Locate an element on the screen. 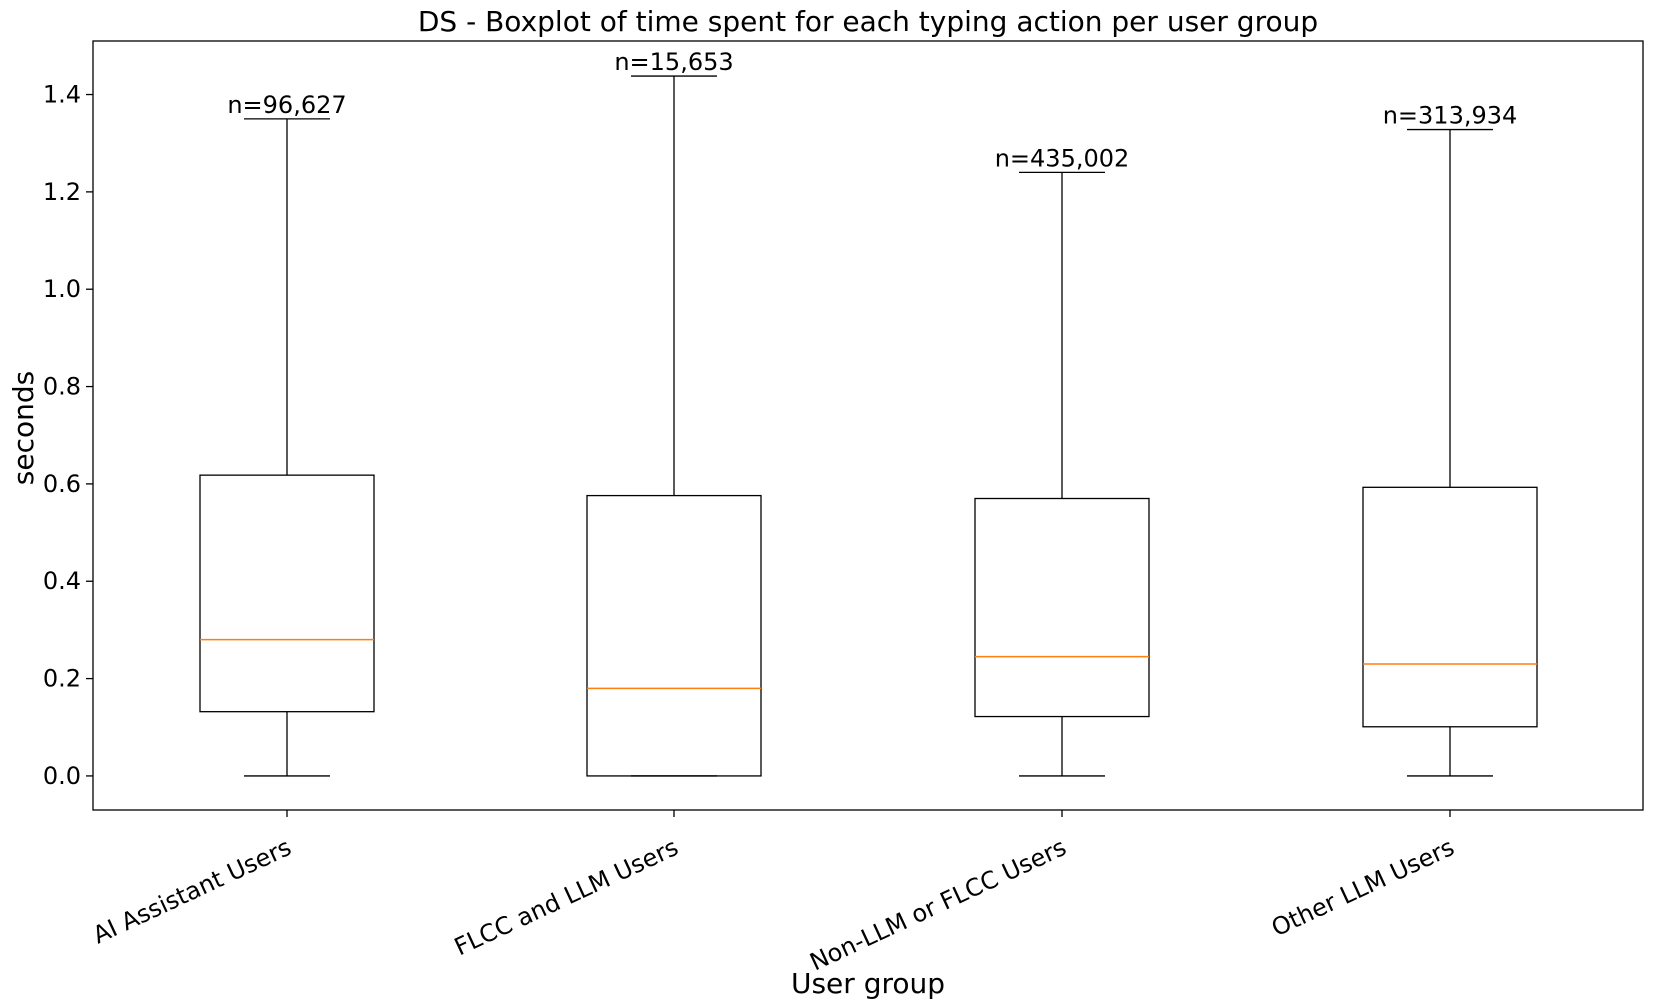 This screenshot has height=1008, width=1653. y-tick-label: 1.0 is located at coordinates (62, 289).